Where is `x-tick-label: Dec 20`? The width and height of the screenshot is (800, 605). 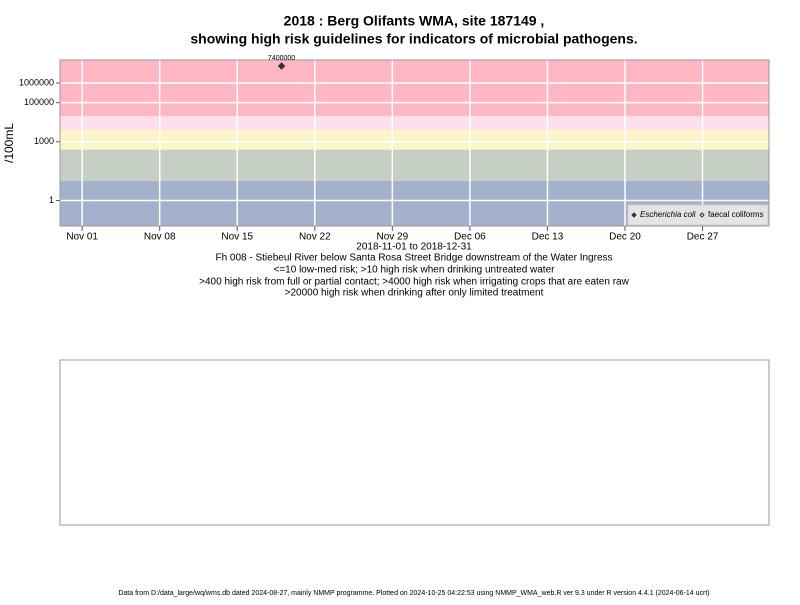
x-tick-label: Dec 20 is located at coordinates (625, 237).